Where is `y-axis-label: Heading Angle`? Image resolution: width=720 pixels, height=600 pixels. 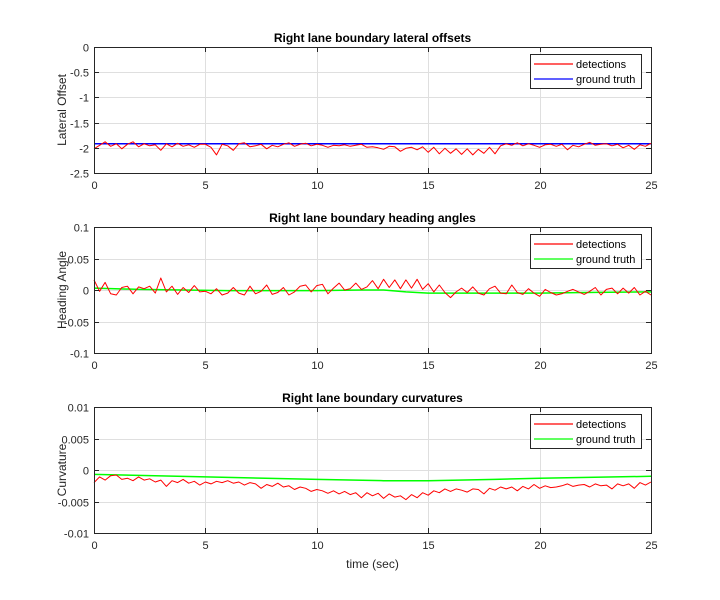
y-axis-label: Heading Angle is located at coordinates (62, 290).